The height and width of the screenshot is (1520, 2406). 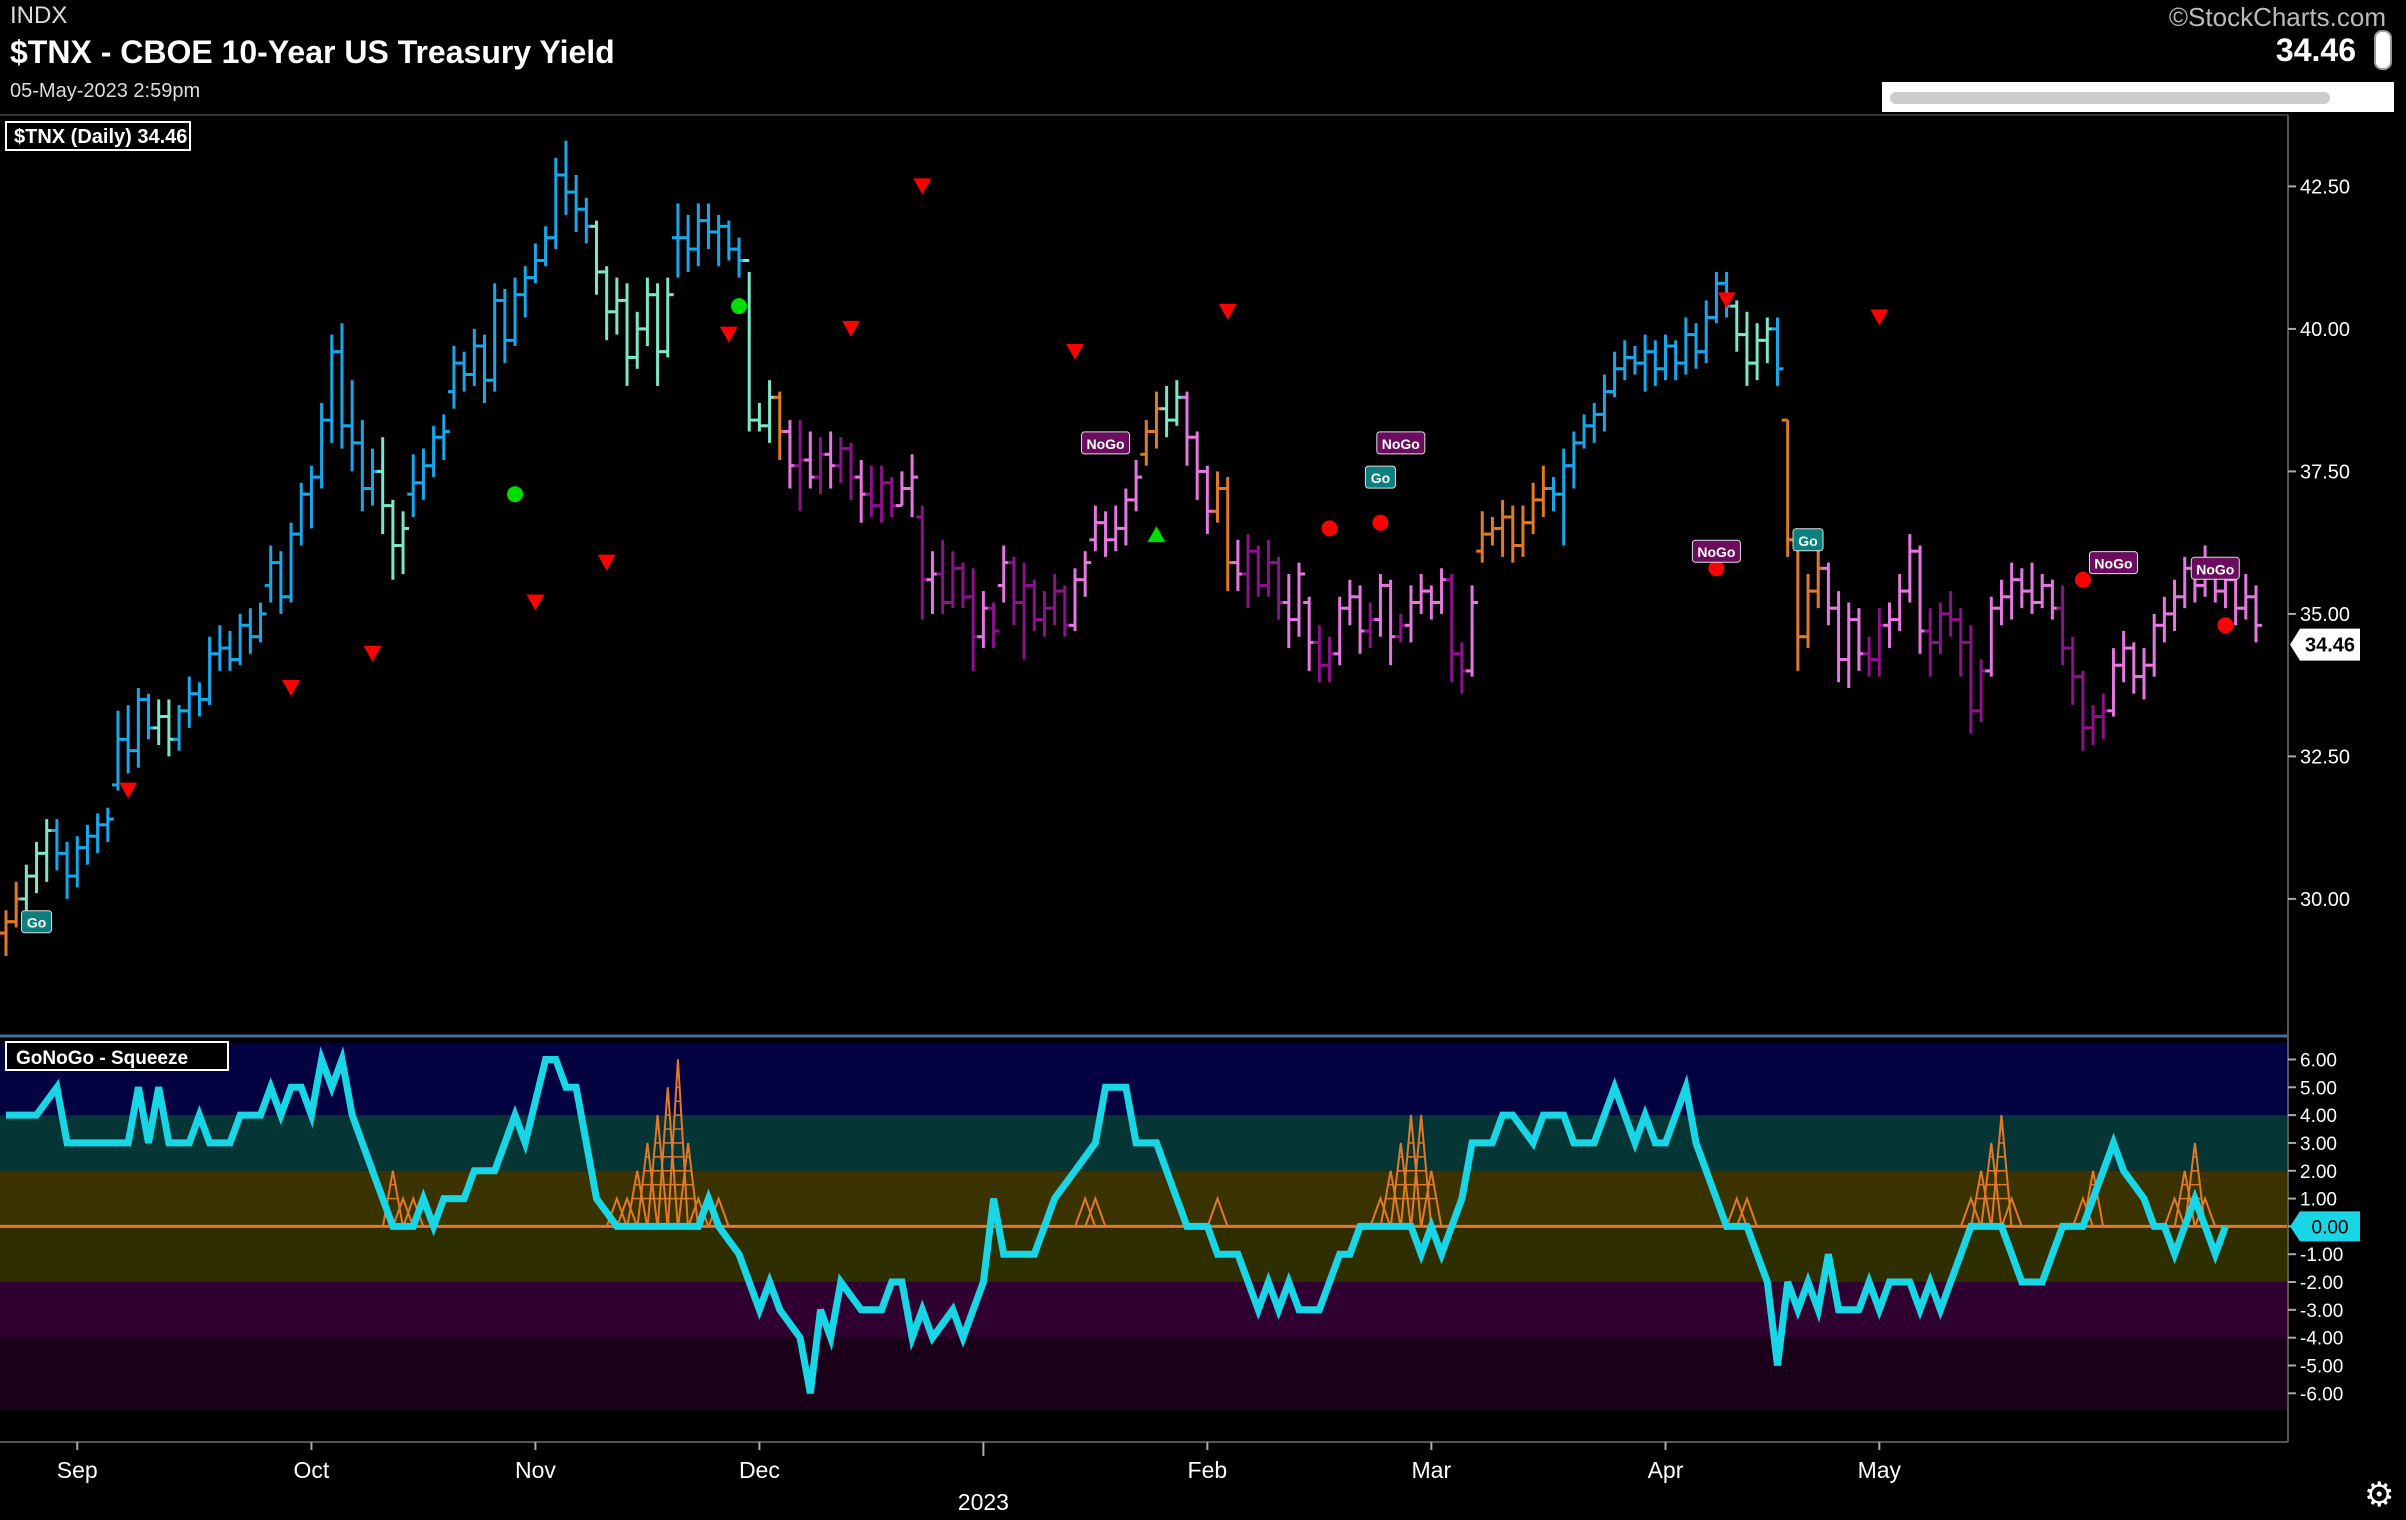 I want to click on oscillator-zone, so click(x=1144, y=1373).